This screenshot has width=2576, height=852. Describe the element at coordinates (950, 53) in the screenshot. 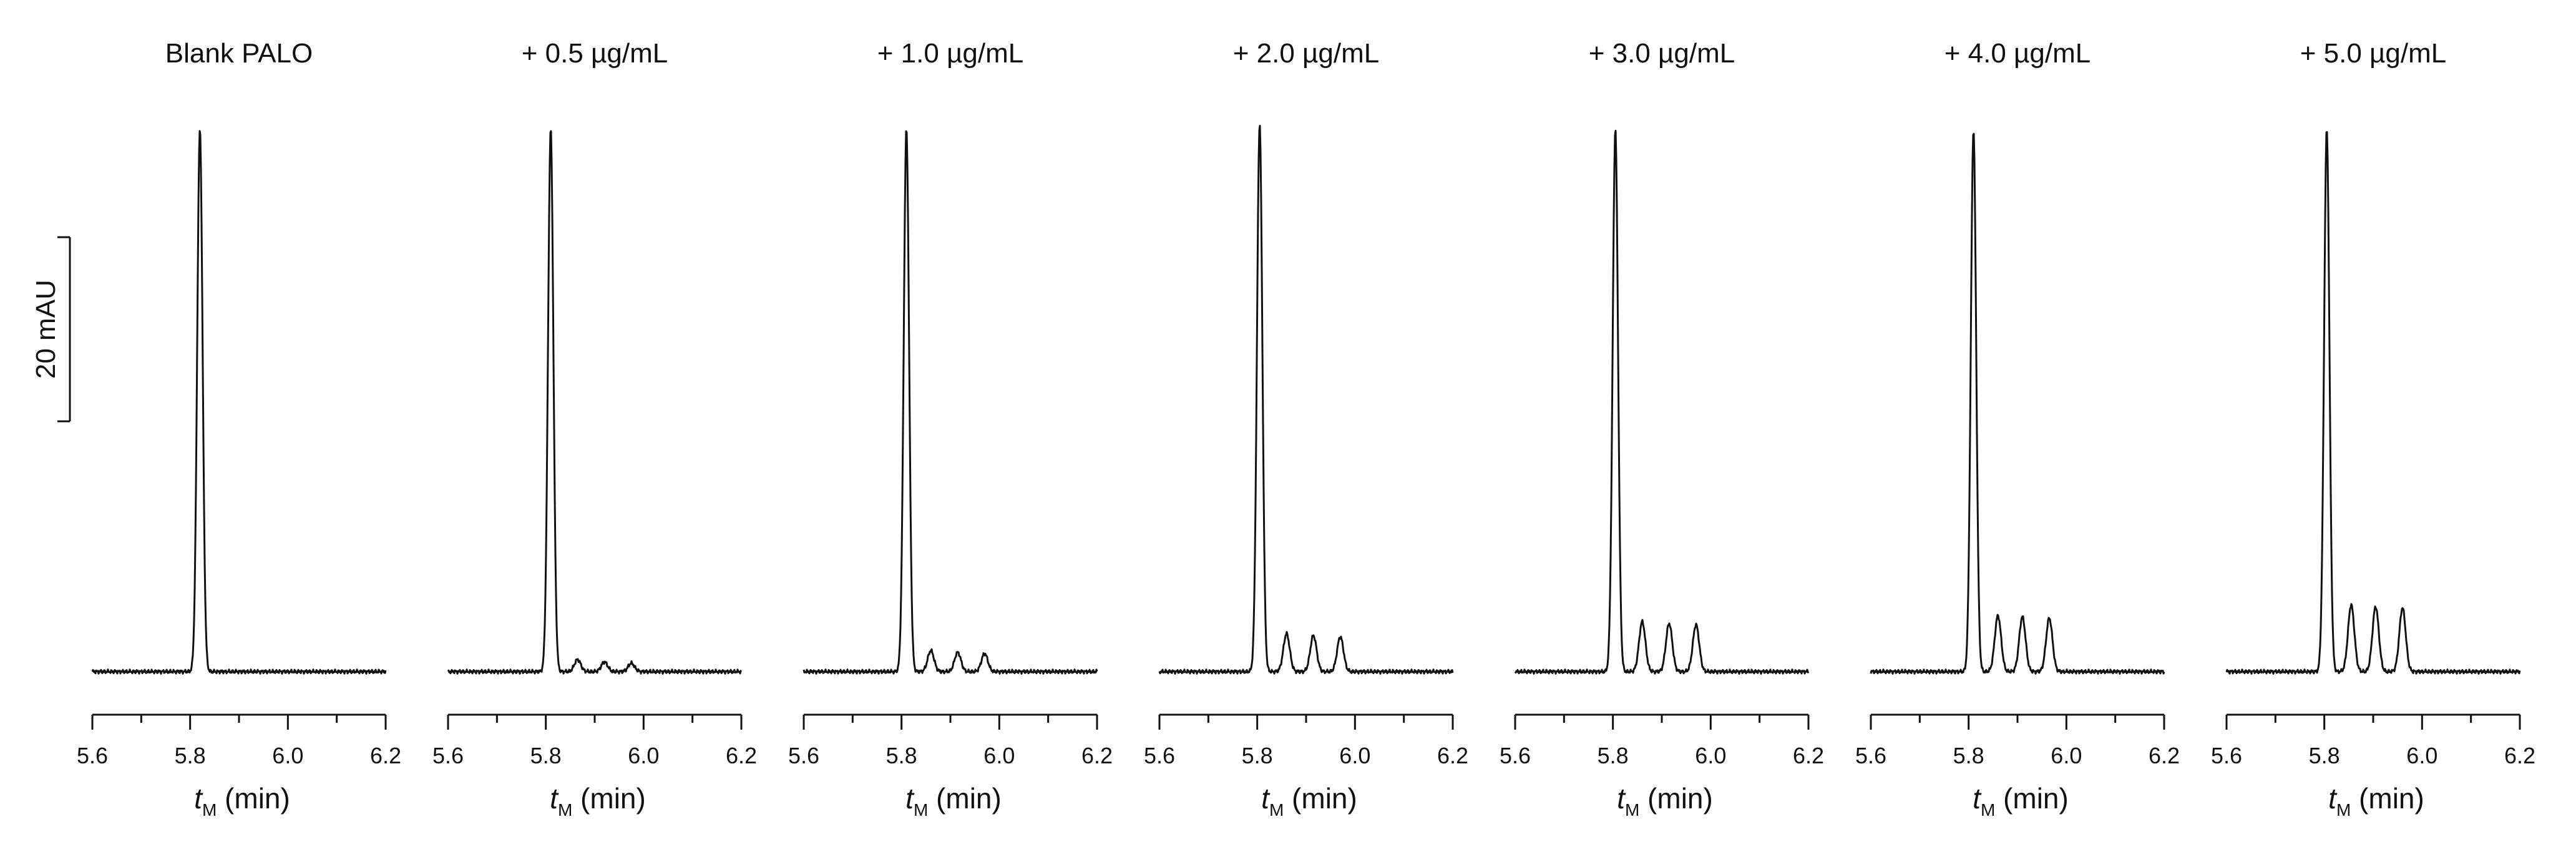

I see `panel-title: + 1.0 µg/mL` at that location.